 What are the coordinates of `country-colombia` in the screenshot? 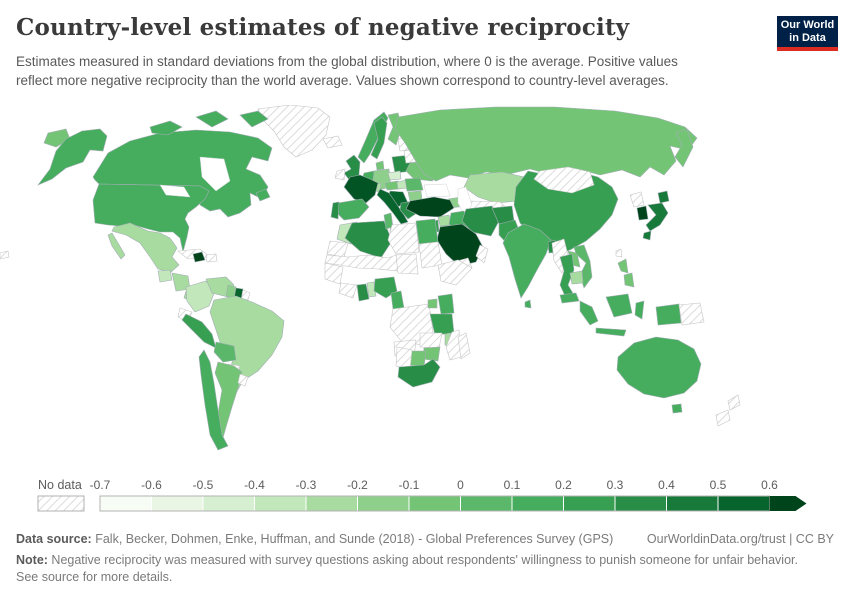 It's located at (200, 296).